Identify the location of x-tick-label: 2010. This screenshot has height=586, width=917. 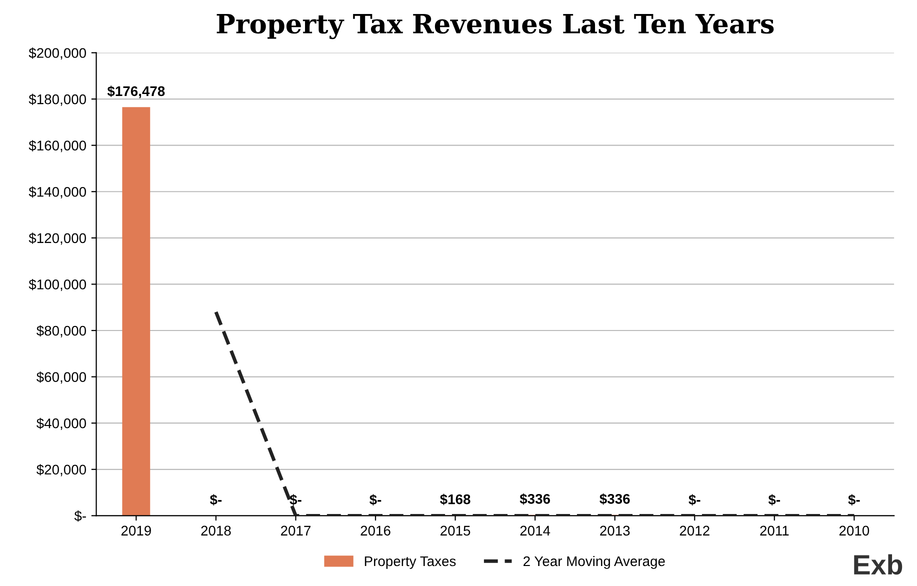
(854, 531).